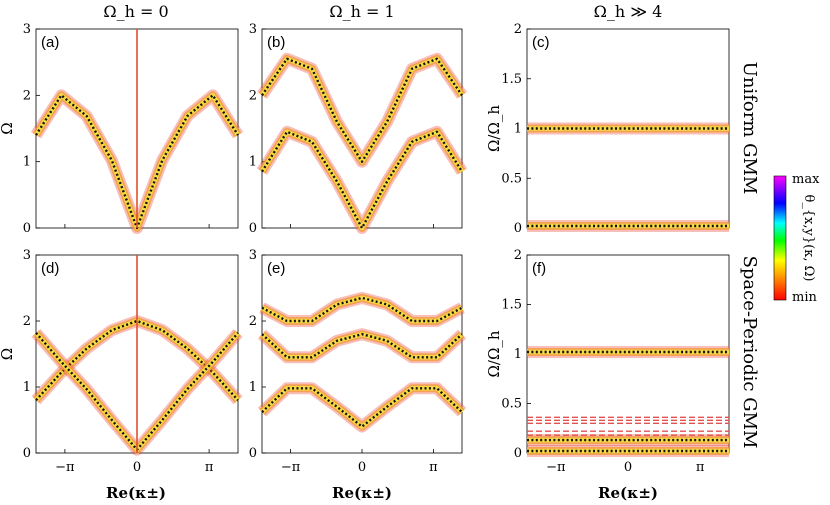 The width and height of the screenshot is (830, 505). I want to click on colorbar-min-label: min, so click(804, 297).